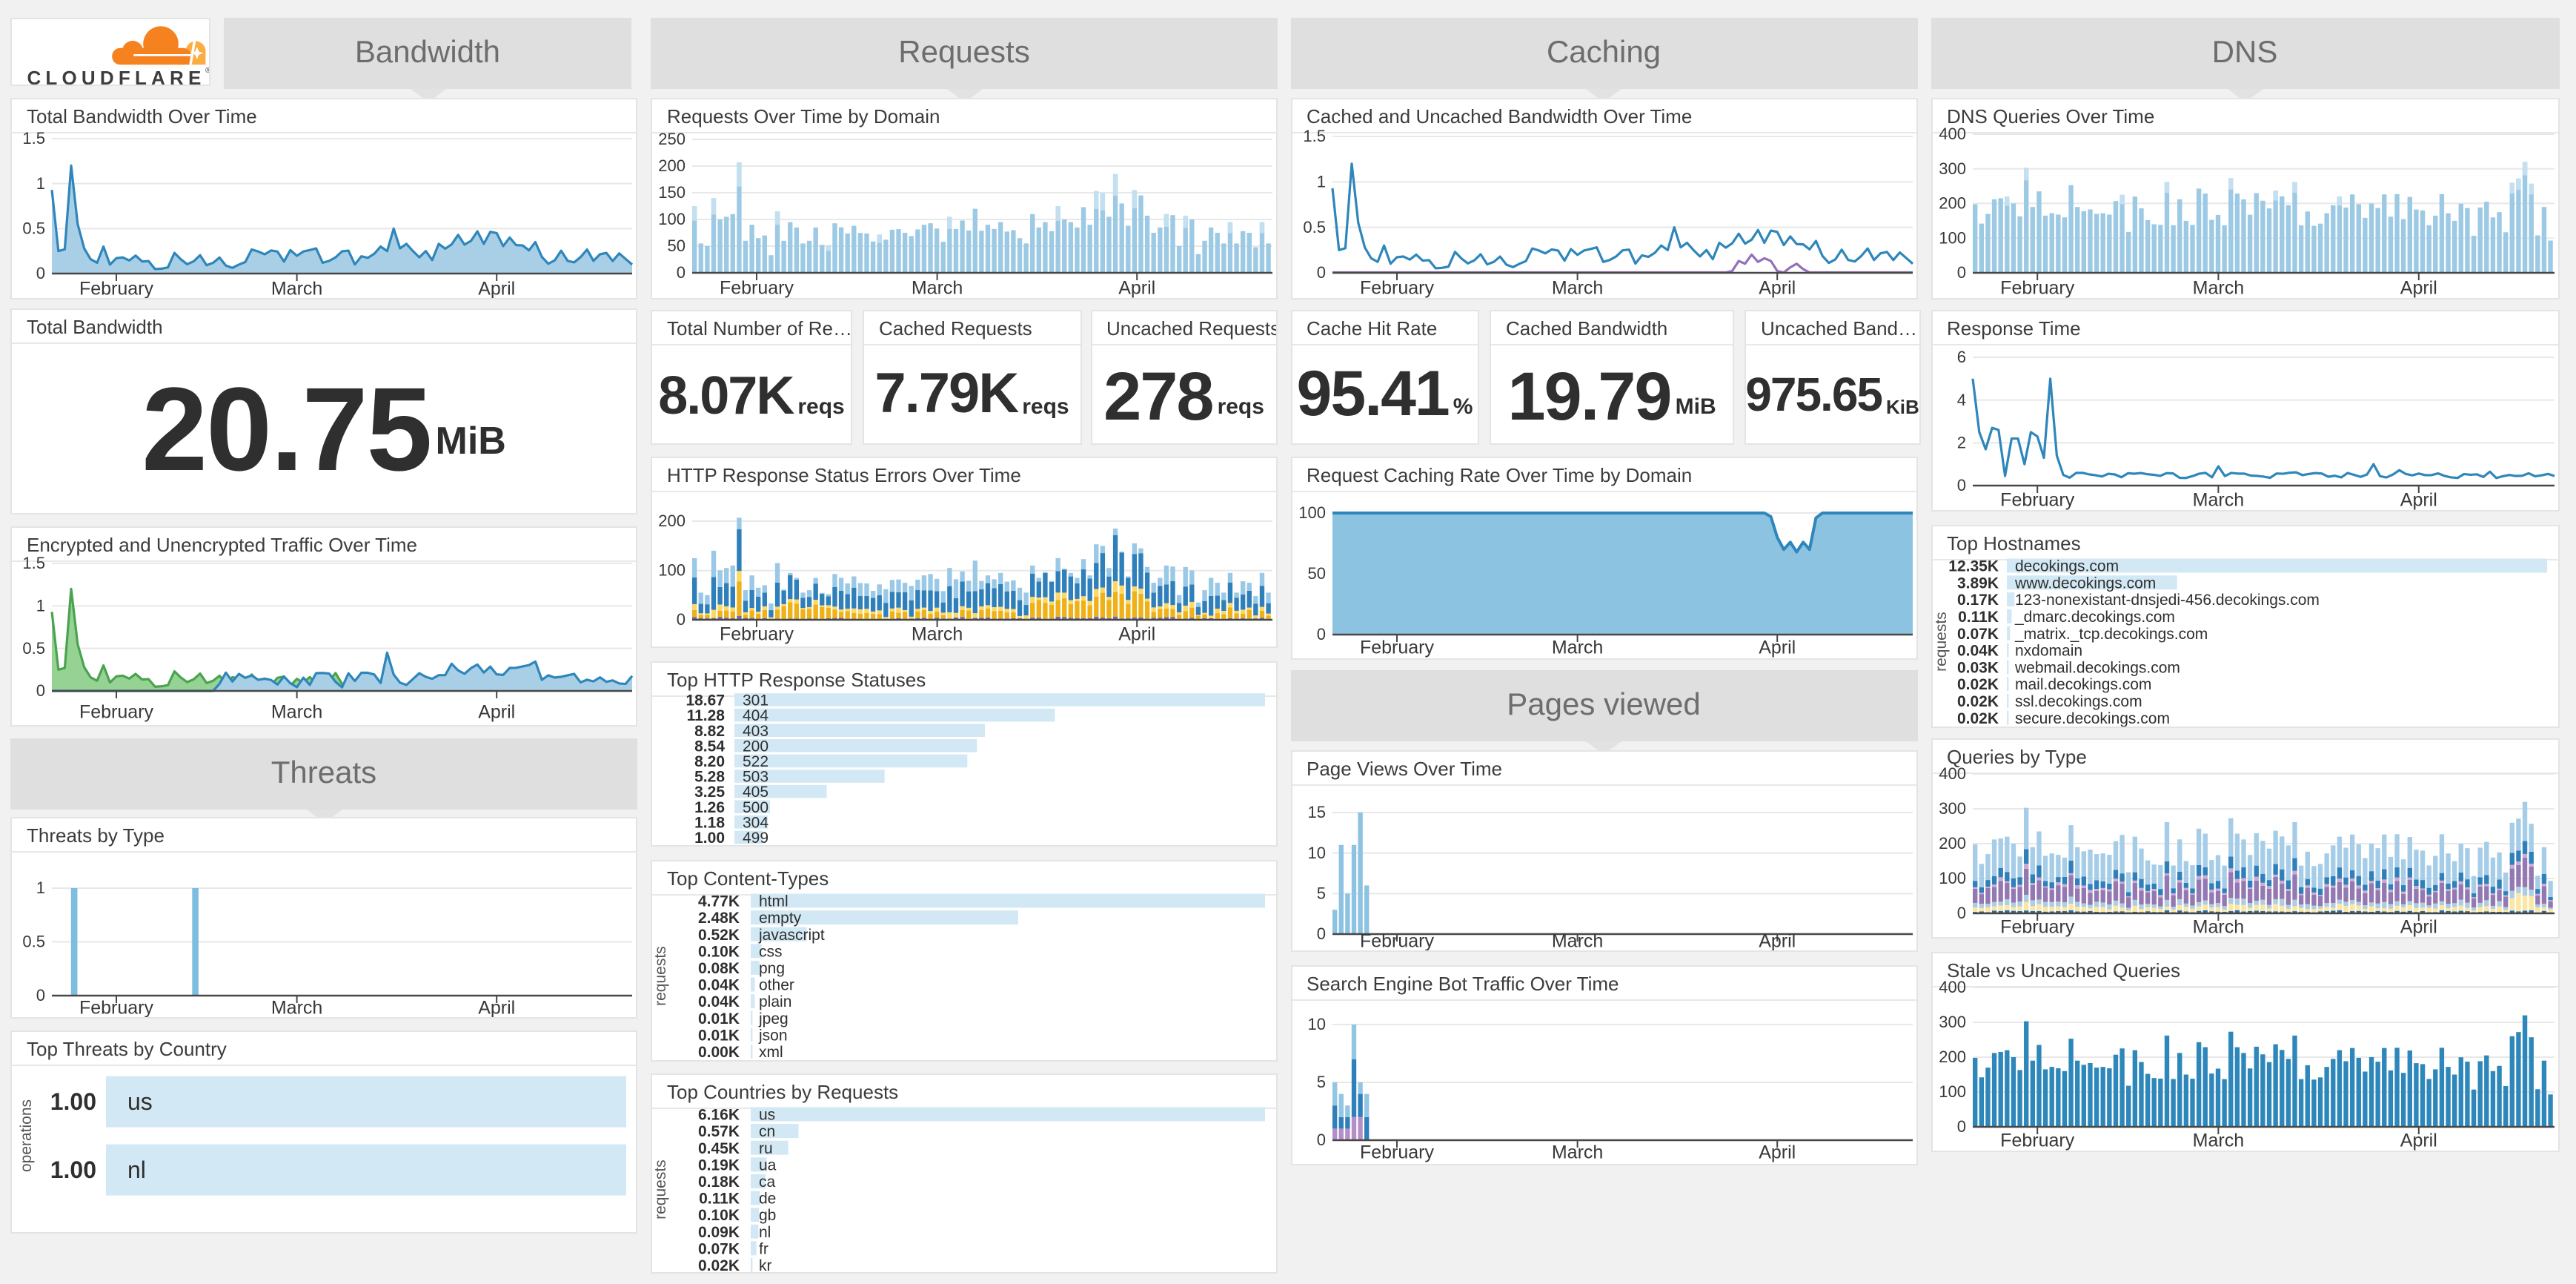 The height and width of the screenshot is (1284, 2576). I want to click on svg-text: 0.08K, so click(719, 968).